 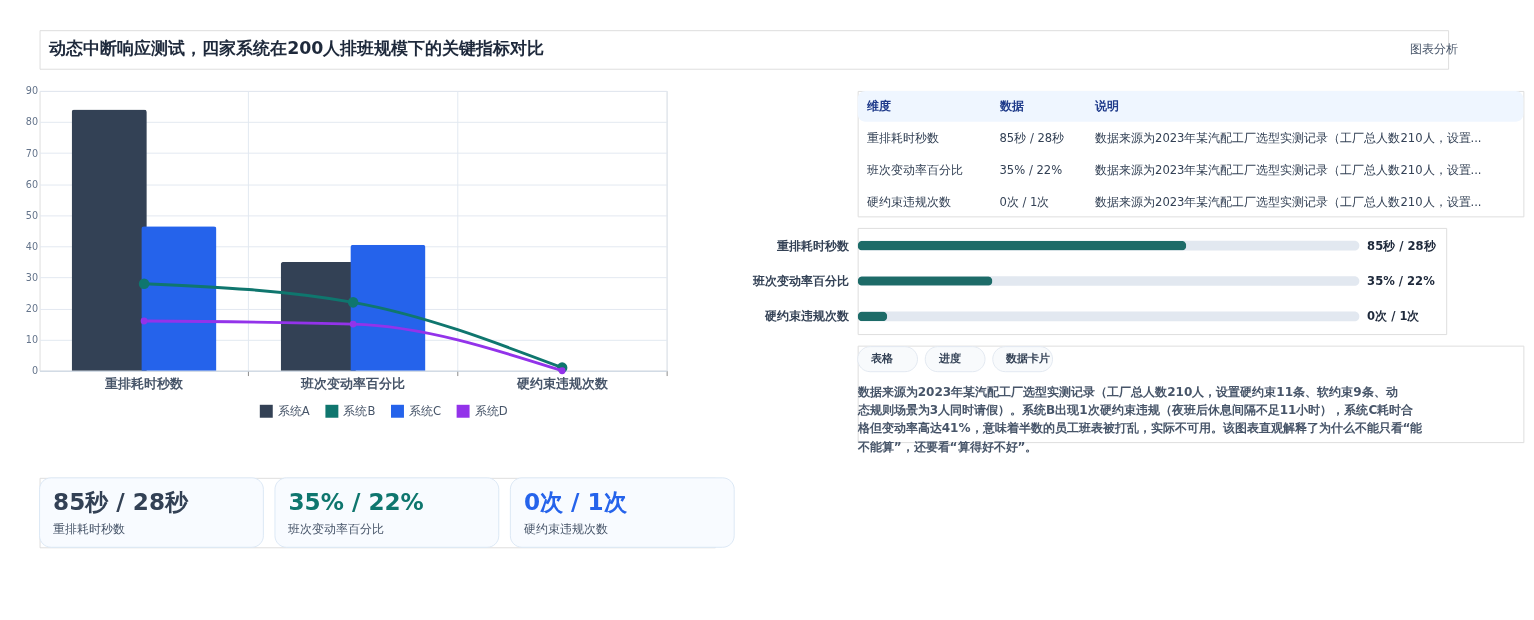 I want to click on text: 数据, so click(x=1011, y=106).